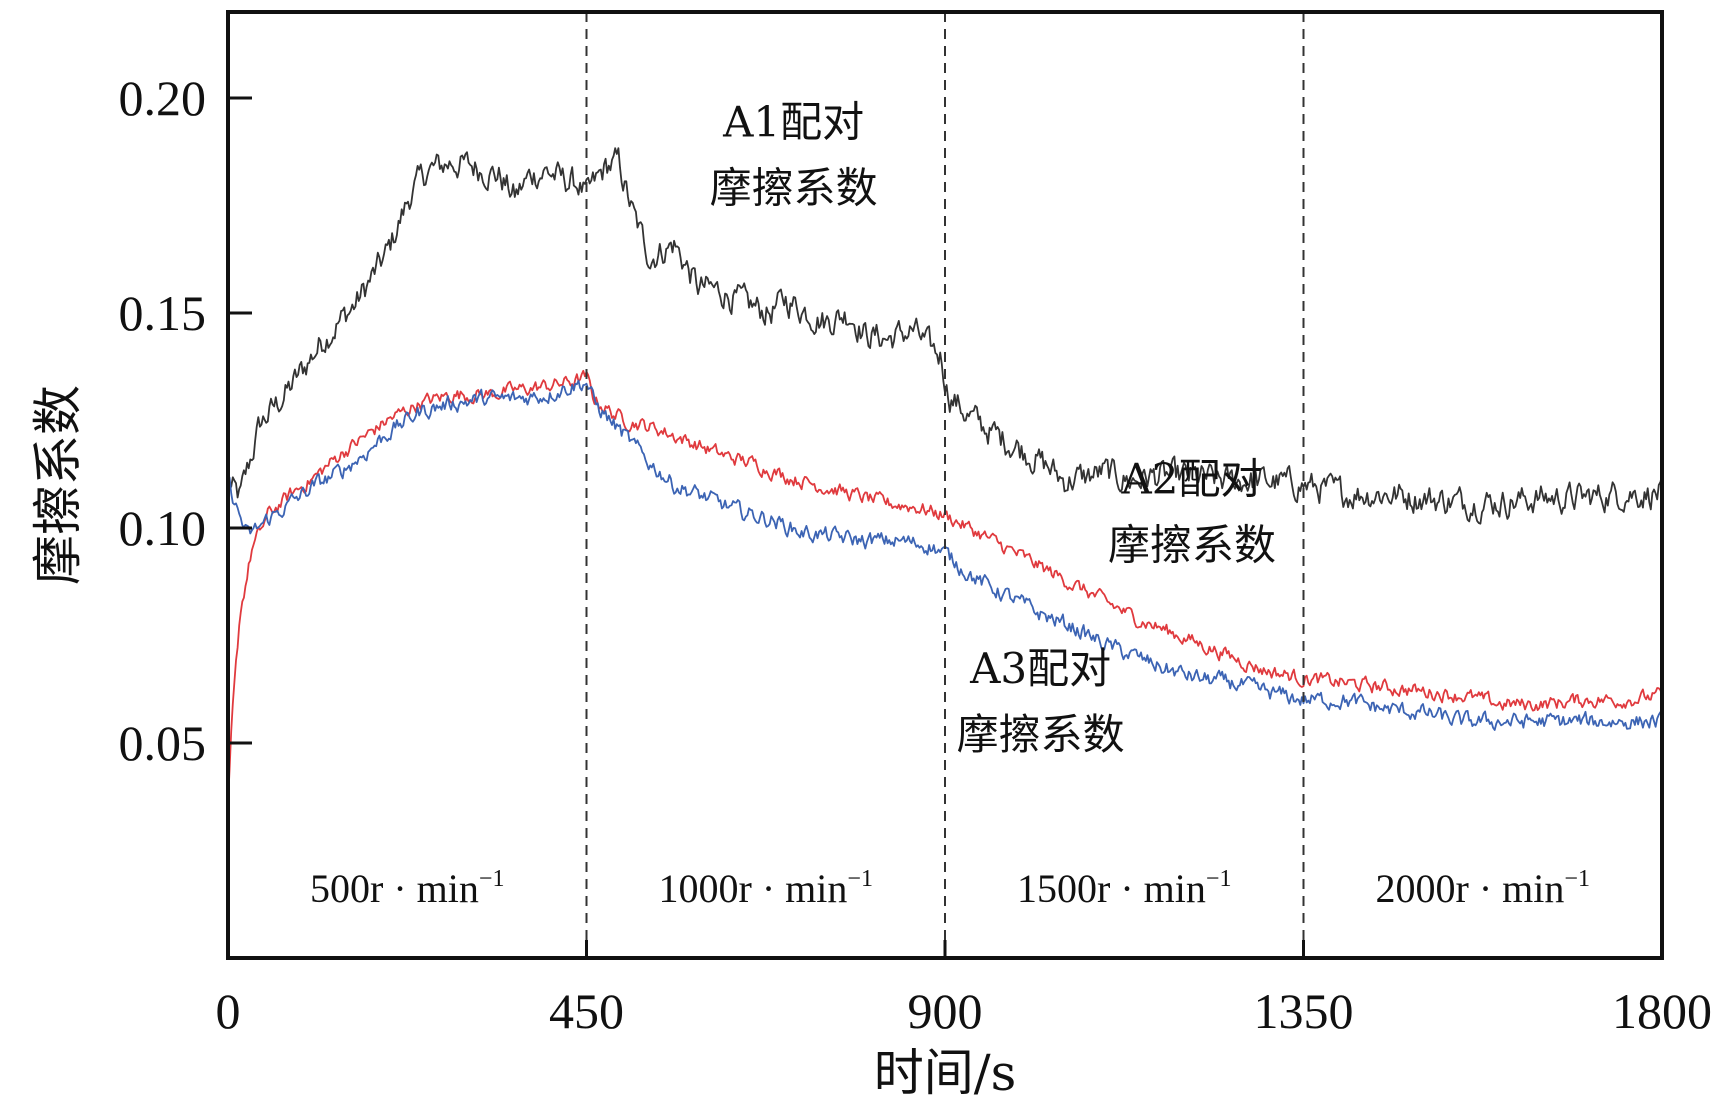 This screenshot has width=1720, height=1107. I want to click on y-tick-label: 0.20, so click(163, 98).